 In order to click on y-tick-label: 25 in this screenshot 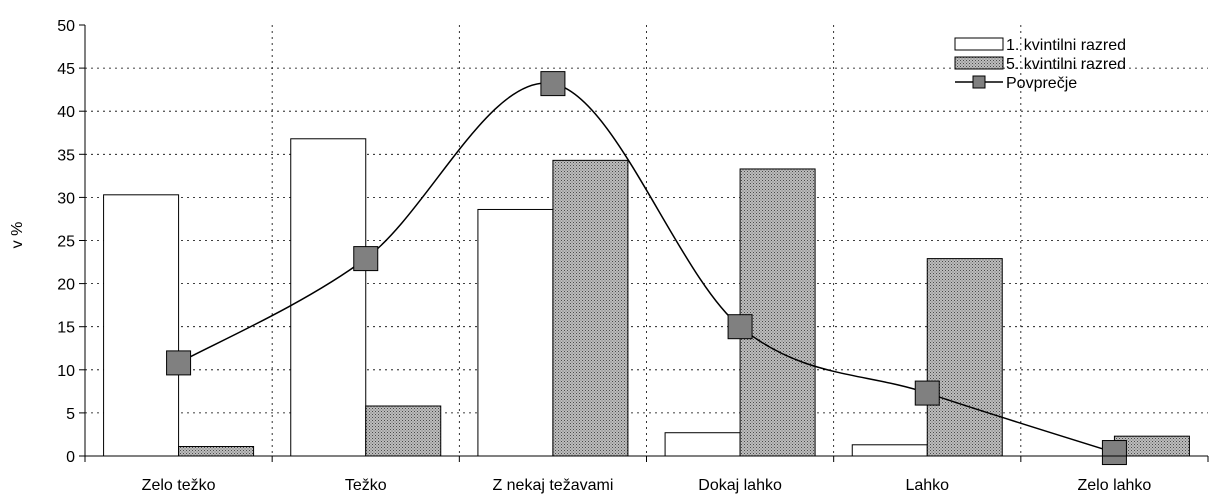, I will do `click(66, 242)`.